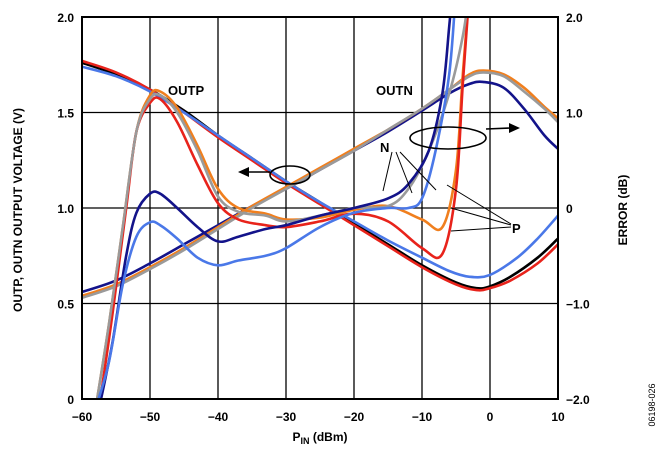 The height and width of the screenshot is (456, 663). Describe the element at coordinates (290, 175) in the screenshot. I see `outp-ellipse` at that location.